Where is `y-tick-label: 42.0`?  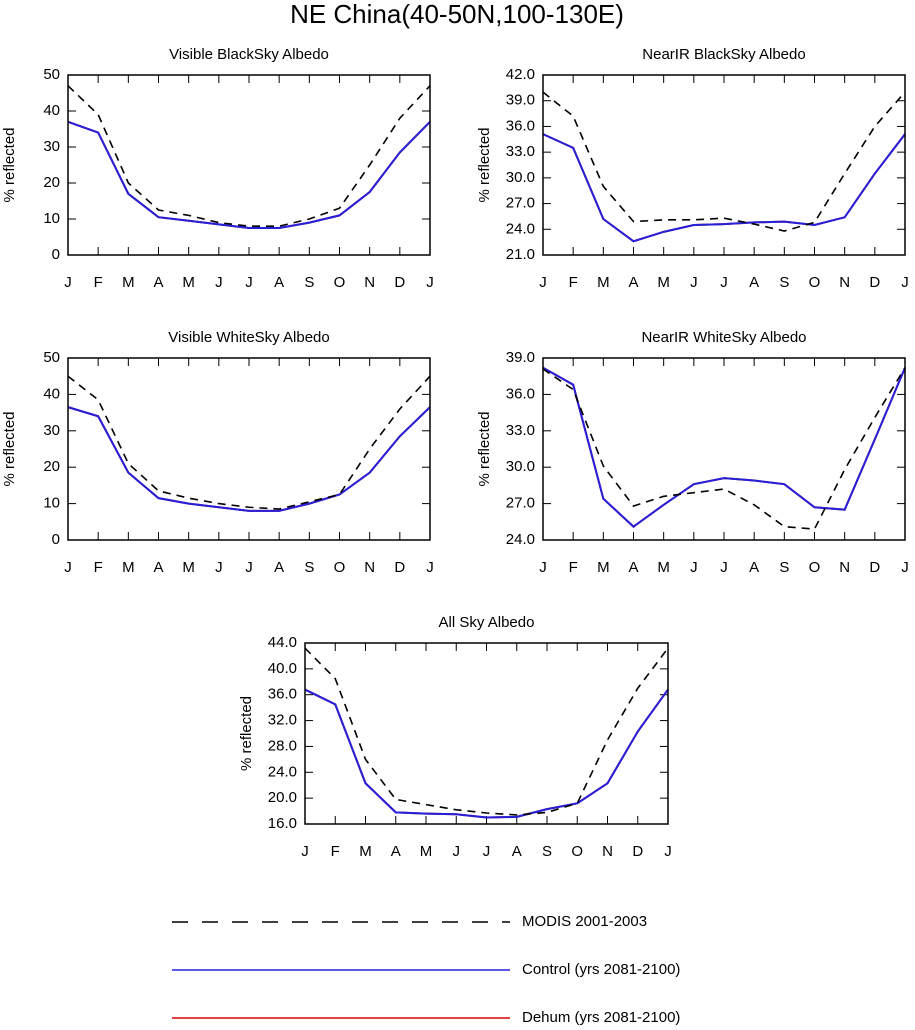 y-tick-label: 42.0 is located at coordinates (520, 74).